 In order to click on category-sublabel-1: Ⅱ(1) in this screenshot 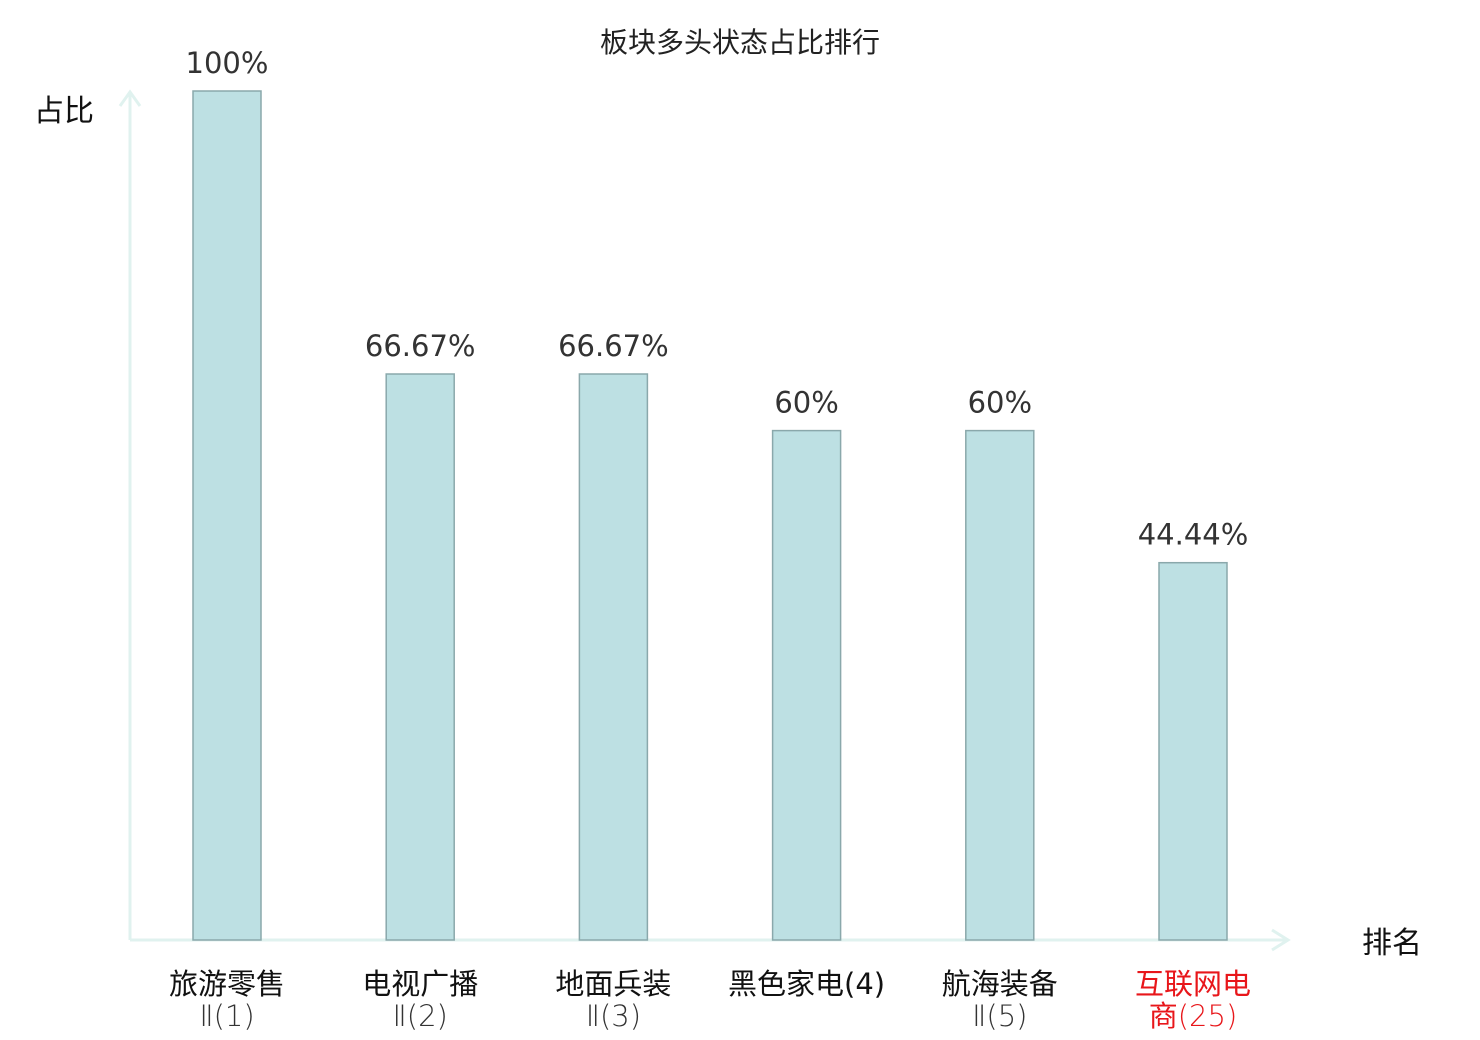, I will do `click(226, 1016)`.